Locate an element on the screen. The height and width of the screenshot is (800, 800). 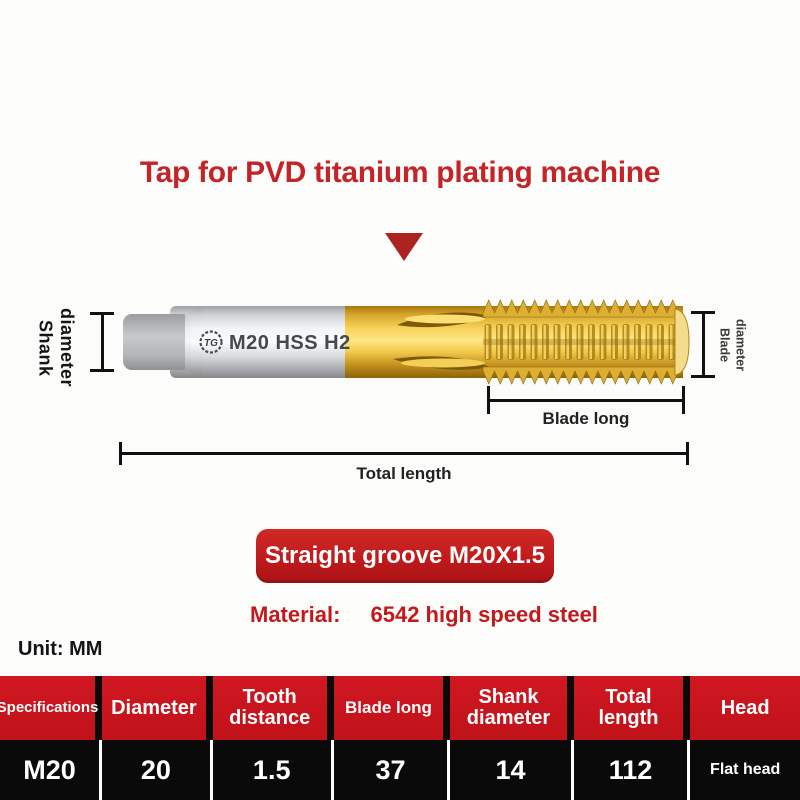
tap-tool-image: TG M20 HSS H2 is located at coordinates (406, 342).